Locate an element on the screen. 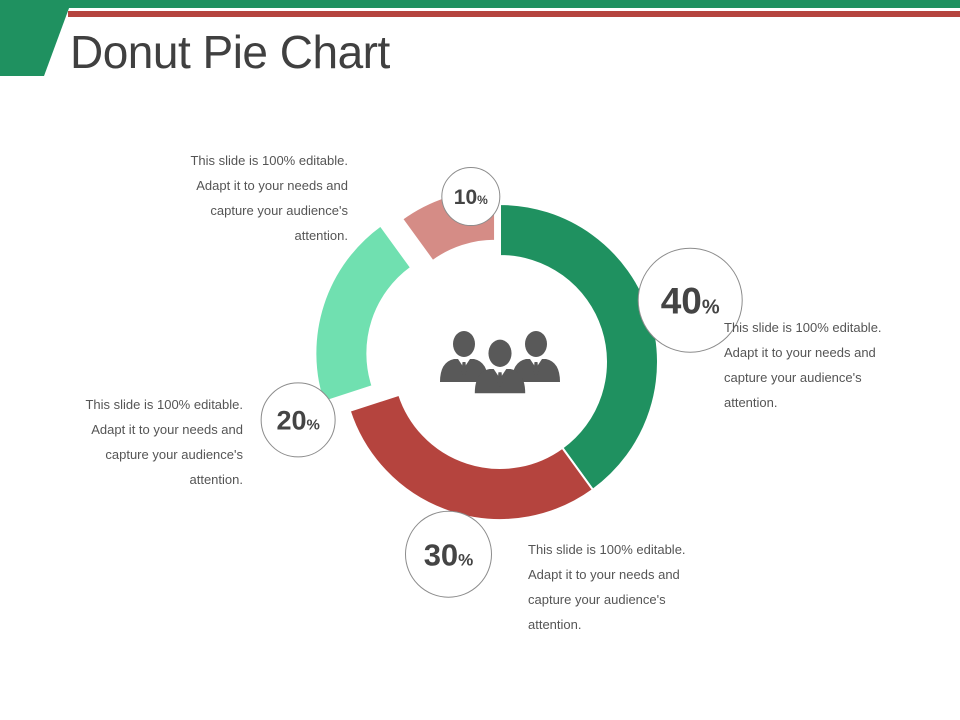 The width and height of the screenshot is (960, 720). value-badge-20: 20% is located at coordinates (298, 420).